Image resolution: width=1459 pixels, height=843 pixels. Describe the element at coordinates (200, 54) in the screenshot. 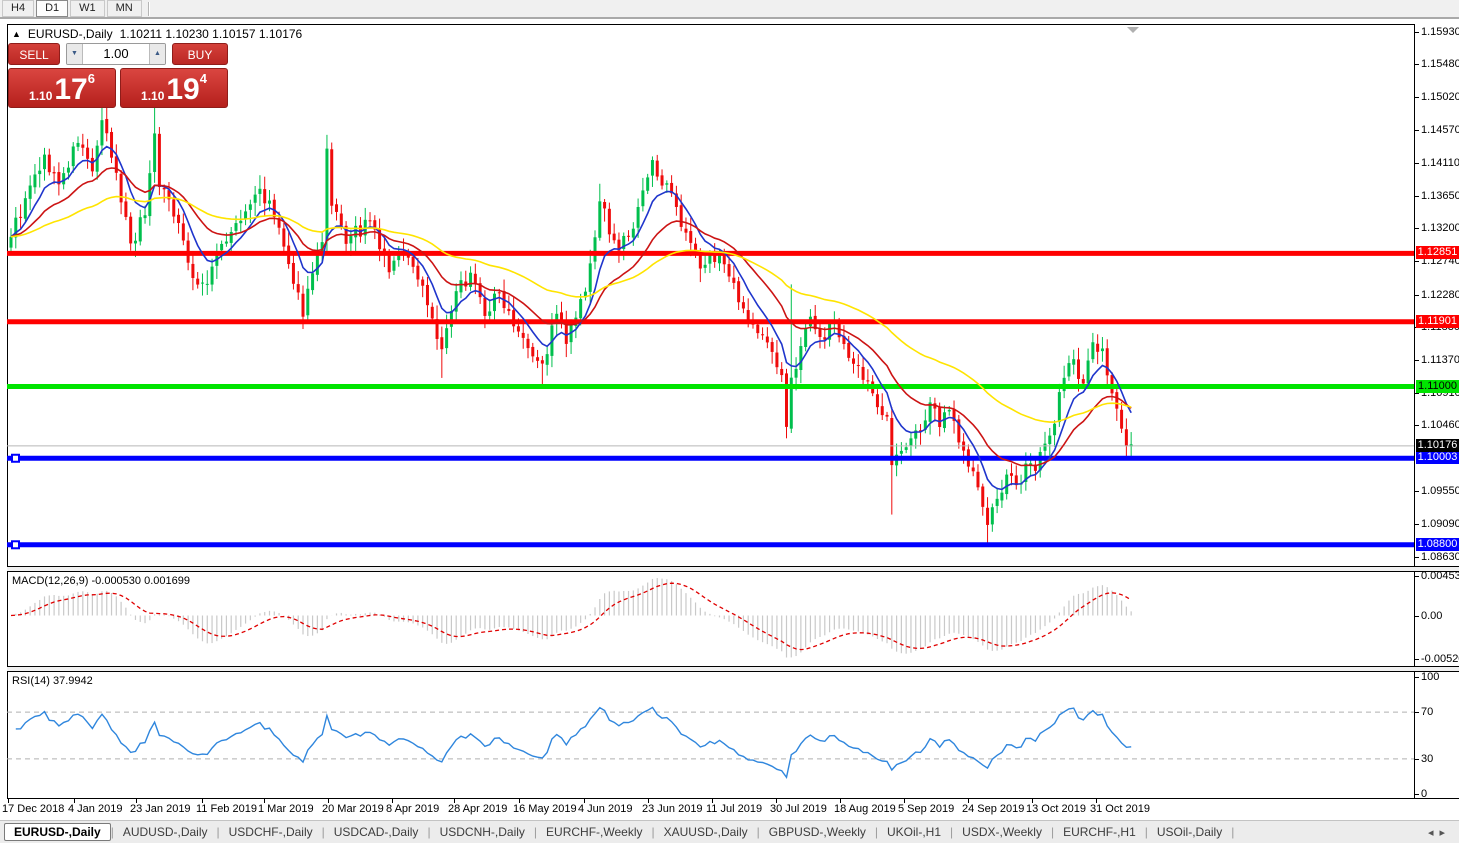

I see `buy-button: BUY` at that location.